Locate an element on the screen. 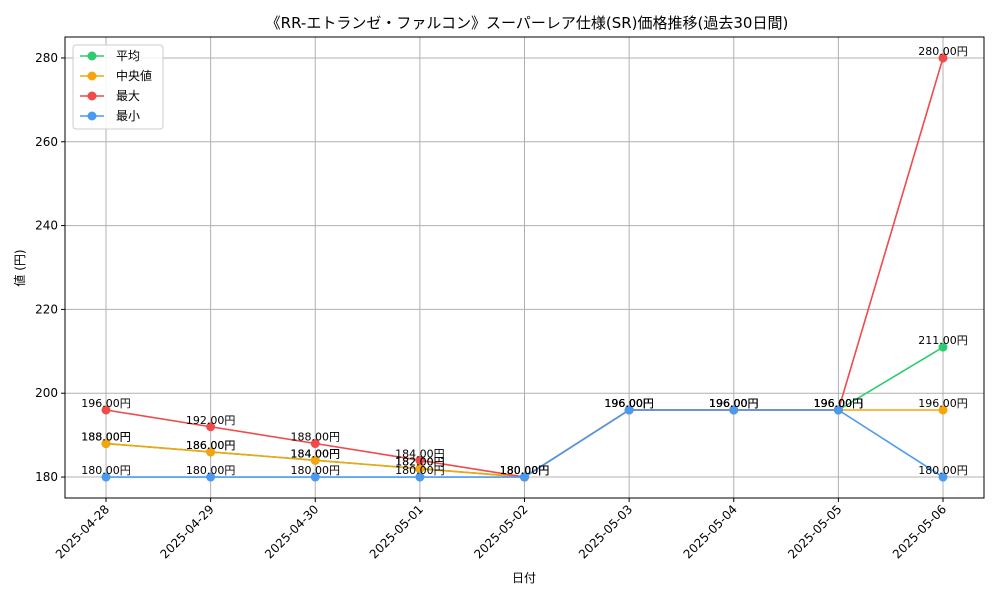 This screenshot has width=1000, height=600. chart-title: 《RR-エトランゼ・ファルコン》スーパーレア仕様(SR)価格推移(過去30日間) is located at coordinates (527, 23).